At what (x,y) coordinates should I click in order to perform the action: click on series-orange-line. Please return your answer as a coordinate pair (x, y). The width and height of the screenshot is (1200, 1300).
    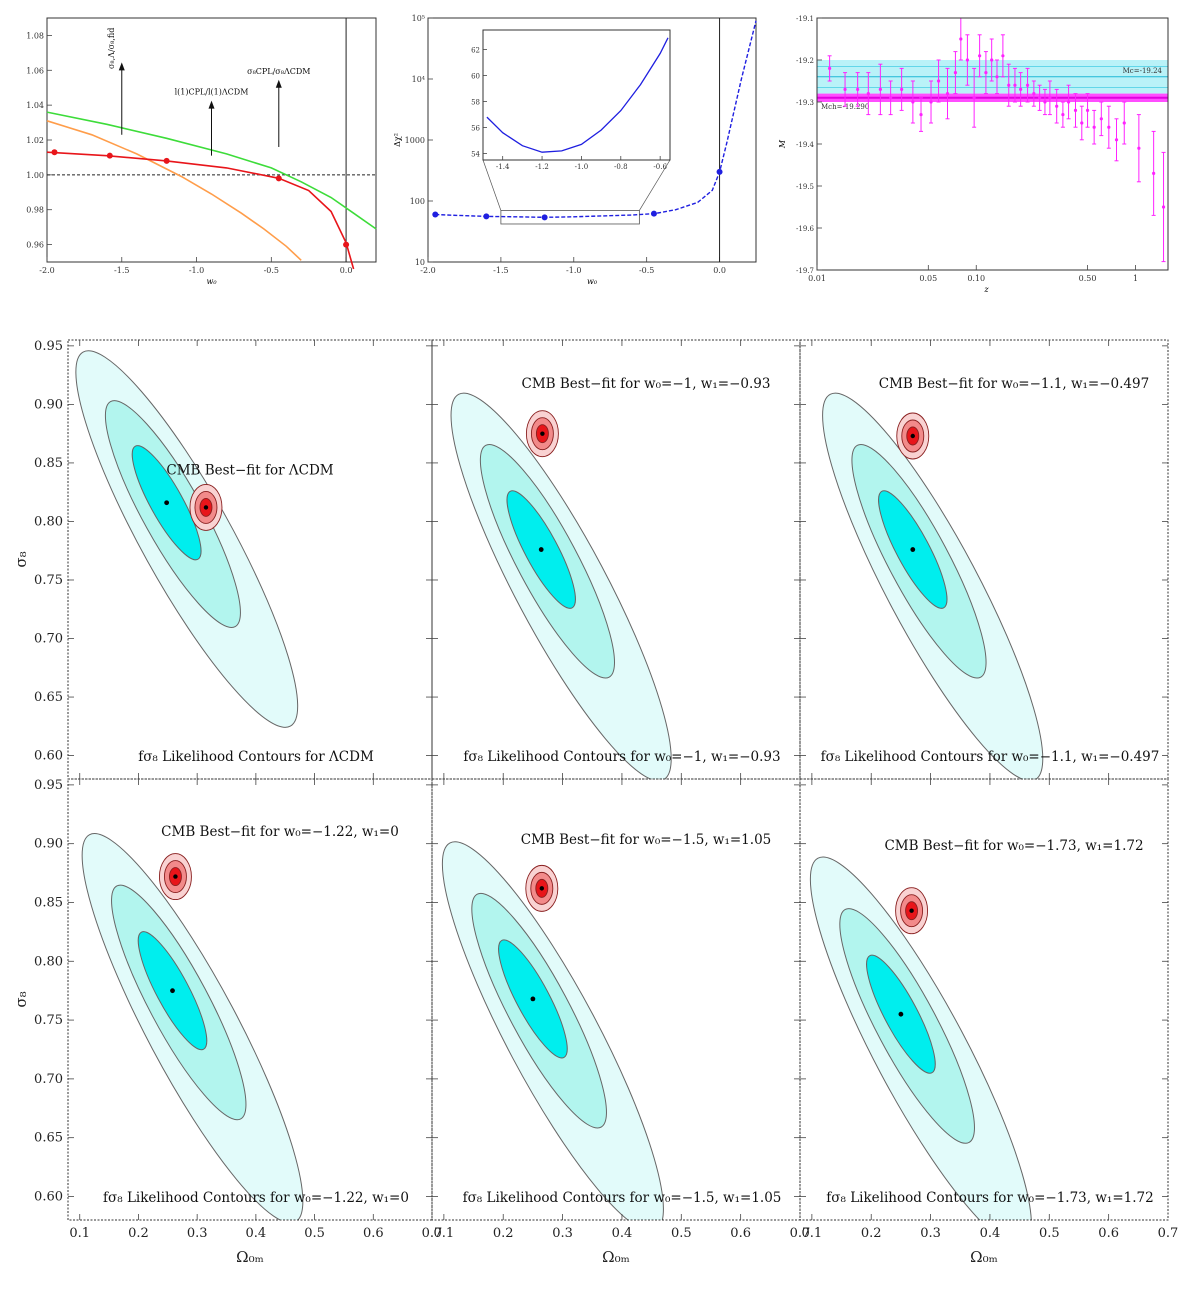
    Looking at the image, I should click on (174, 190).